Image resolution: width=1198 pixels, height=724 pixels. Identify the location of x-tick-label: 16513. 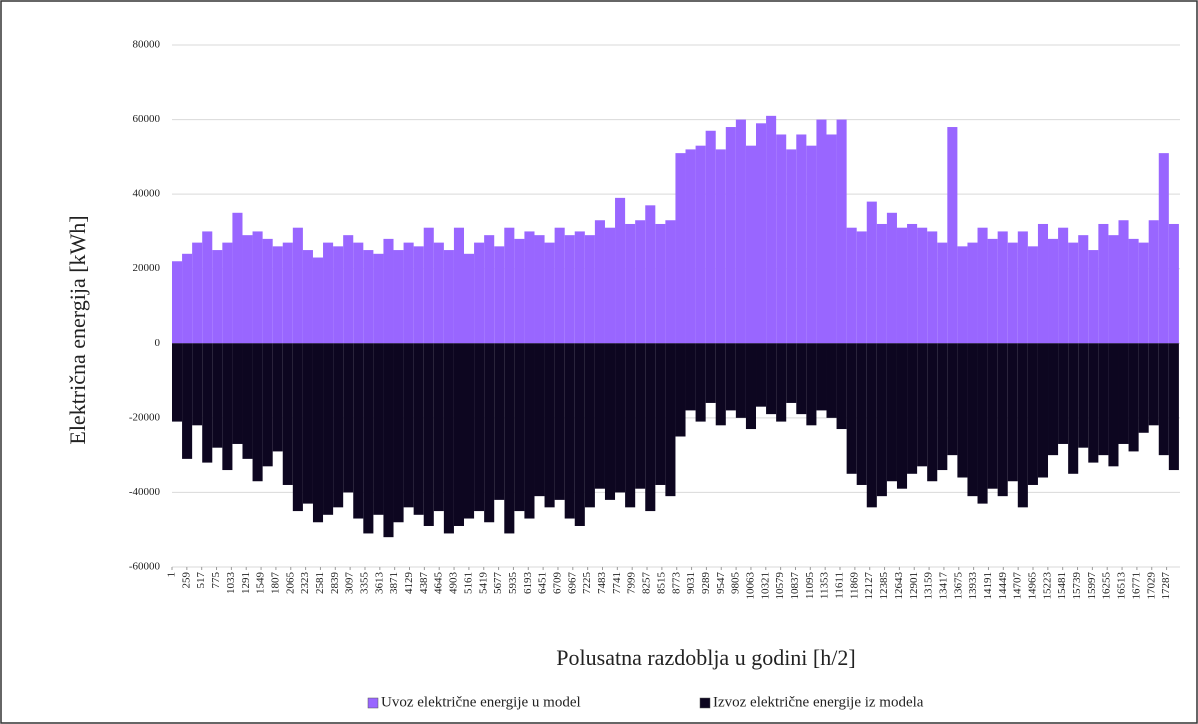
(1122, 586).